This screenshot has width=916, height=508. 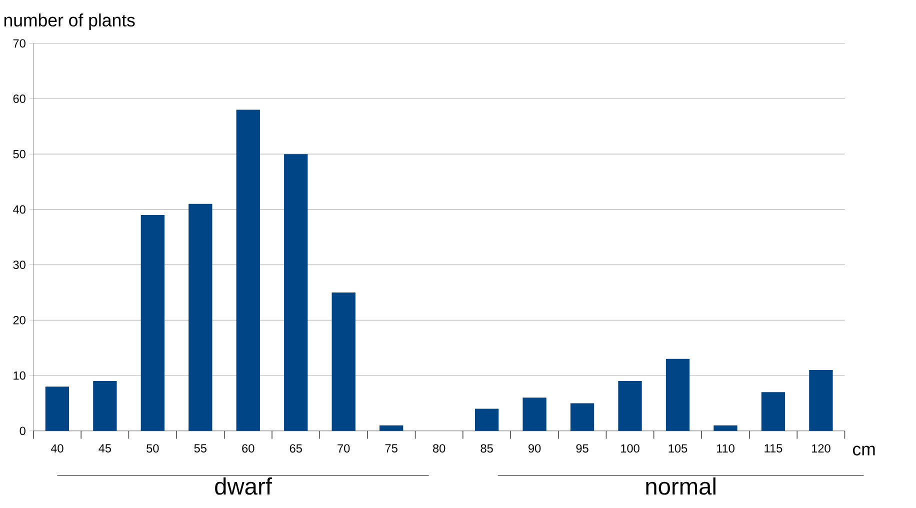 I want to click on x-tick-label: 75, so click(x=391, y=448).